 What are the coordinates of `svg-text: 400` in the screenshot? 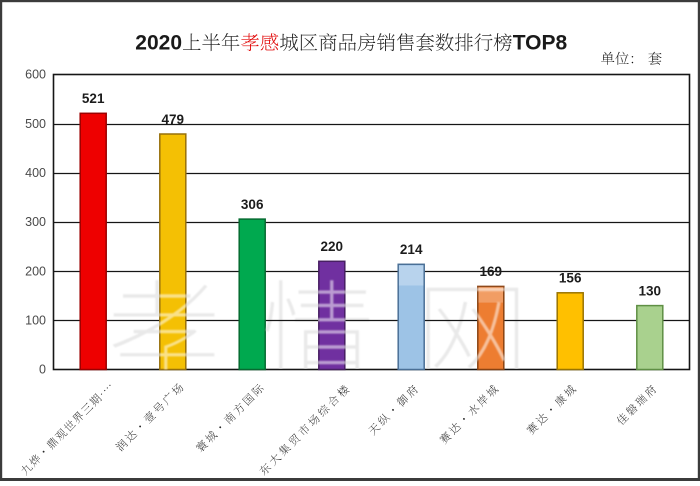 It's located at (35, 173).